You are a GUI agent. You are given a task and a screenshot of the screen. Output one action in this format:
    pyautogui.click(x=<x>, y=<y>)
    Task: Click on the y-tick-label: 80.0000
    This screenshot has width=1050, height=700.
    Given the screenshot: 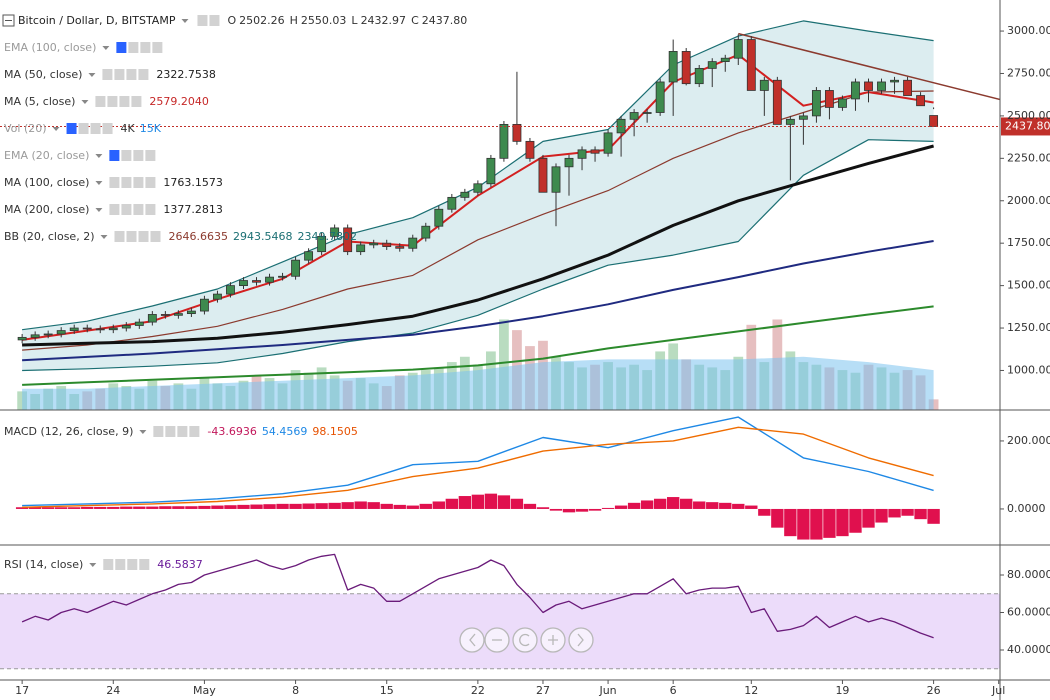 What is the action you would take?
    pyautogui.click(x=1028, y=574)
    